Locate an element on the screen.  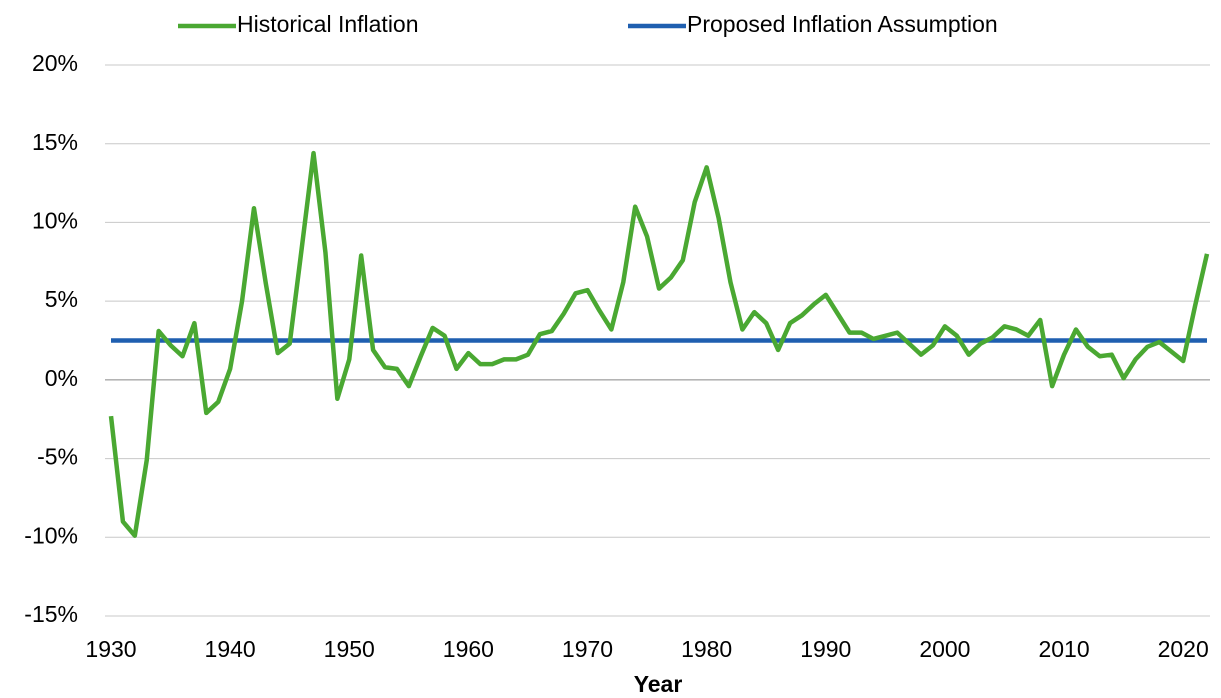
legend-label: Proposed Inflation Assumption is located at coordinates (842, 24).